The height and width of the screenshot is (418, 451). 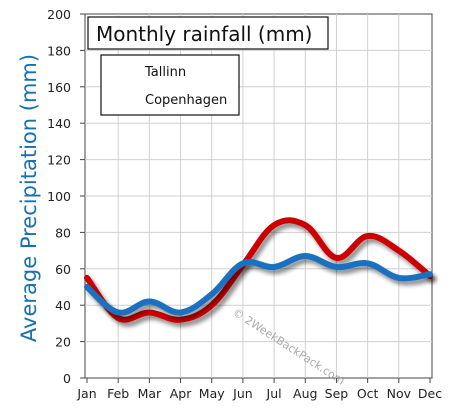 I want to click on x-tick-label: Dec, so click(x=430, y=393).